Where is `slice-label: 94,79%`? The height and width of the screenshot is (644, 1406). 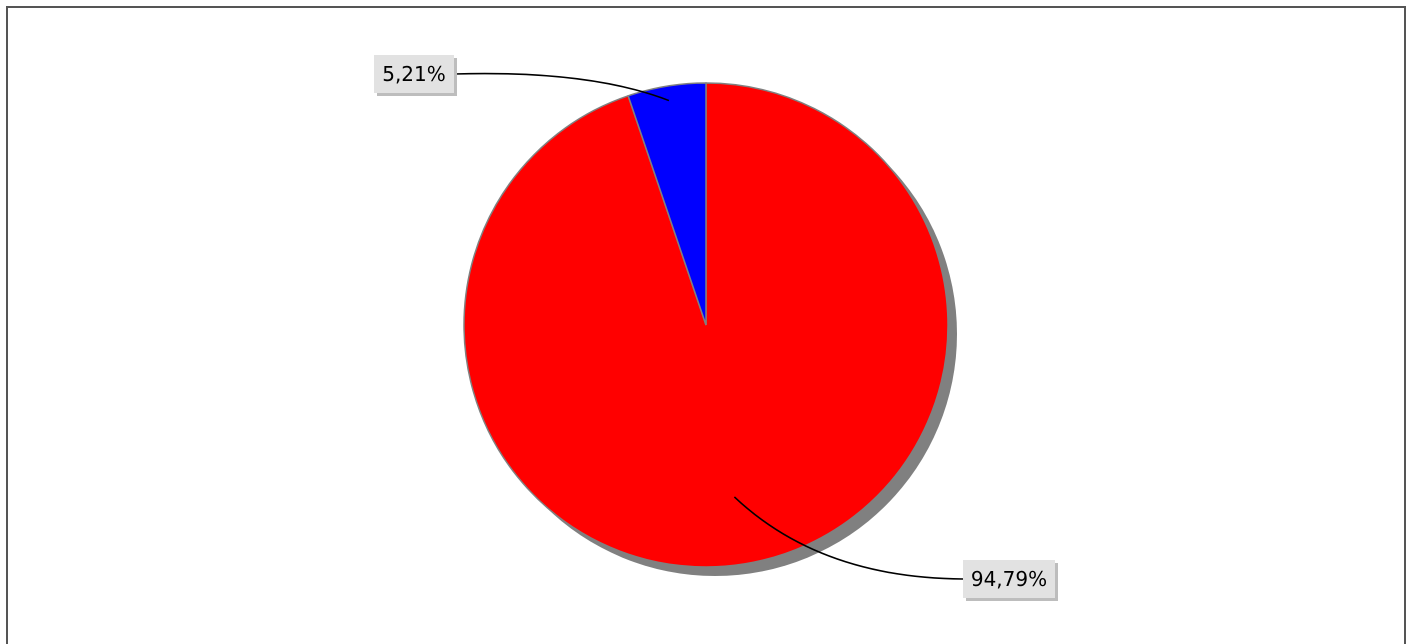
slice-label: 94,79% is located at coordinates (1009, 579).